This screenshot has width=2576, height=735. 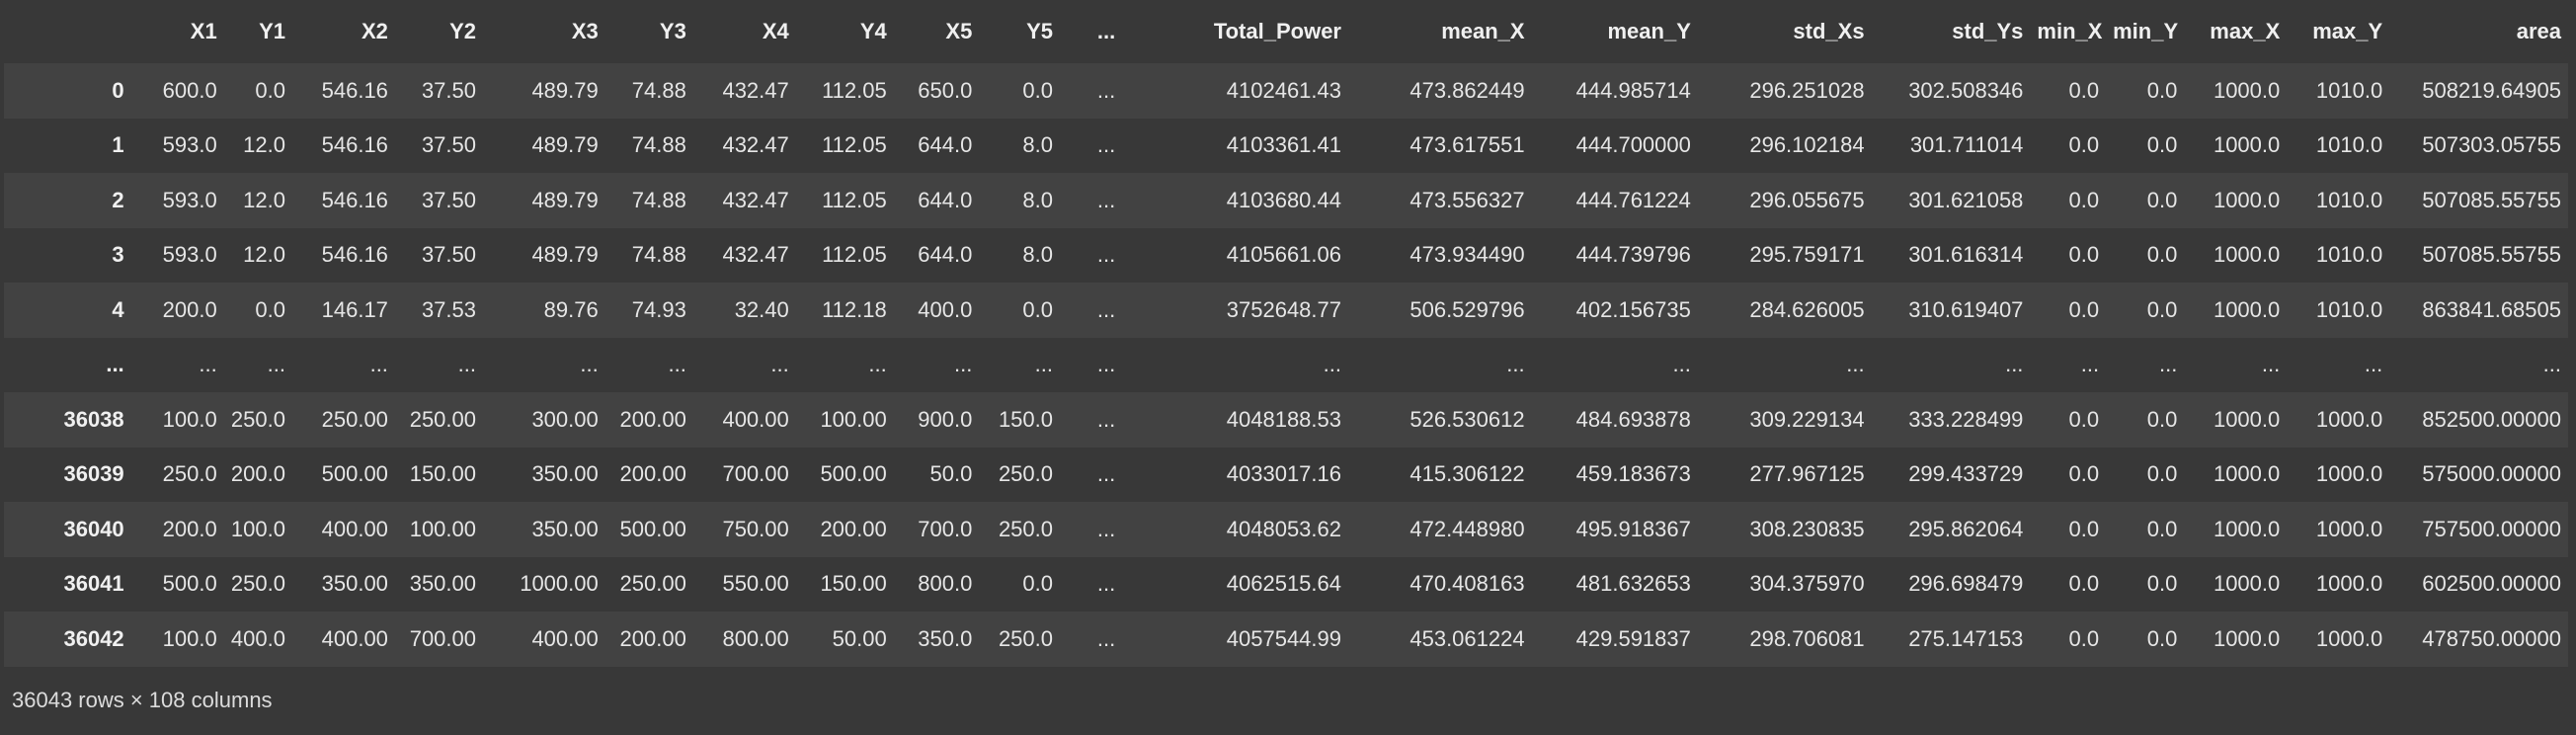 What do you see at coordinates (1784, 31) in the screenshot?
I see `column-header-std-xs: std_Xs` at bounding box center [1784, 31].